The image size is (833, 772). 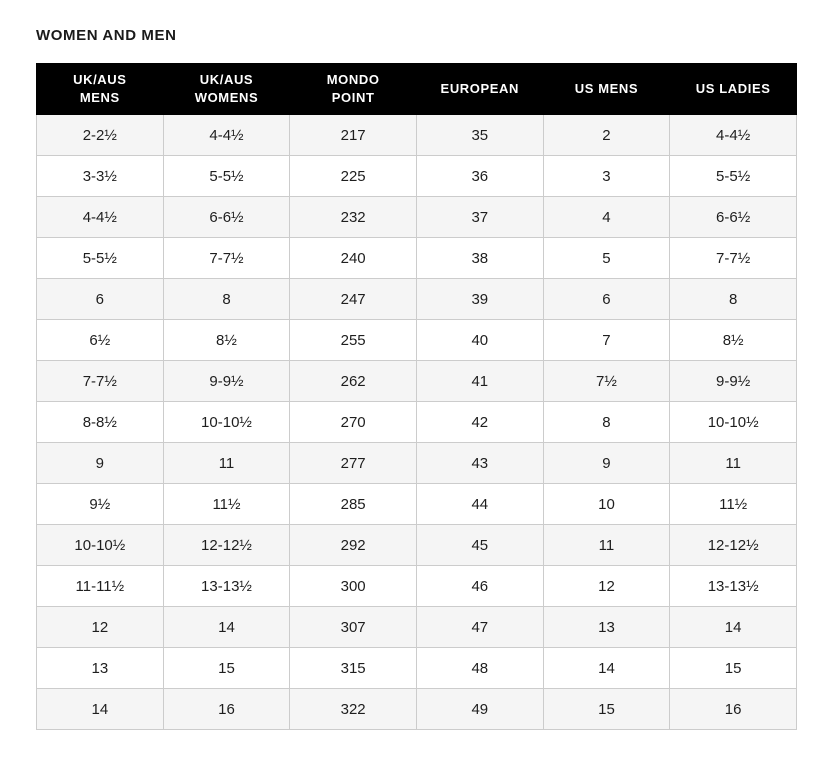 I want to click on table-row: 8-8½ 10-10½ 270 42 8 10-10½, so click(x=416, y=422).